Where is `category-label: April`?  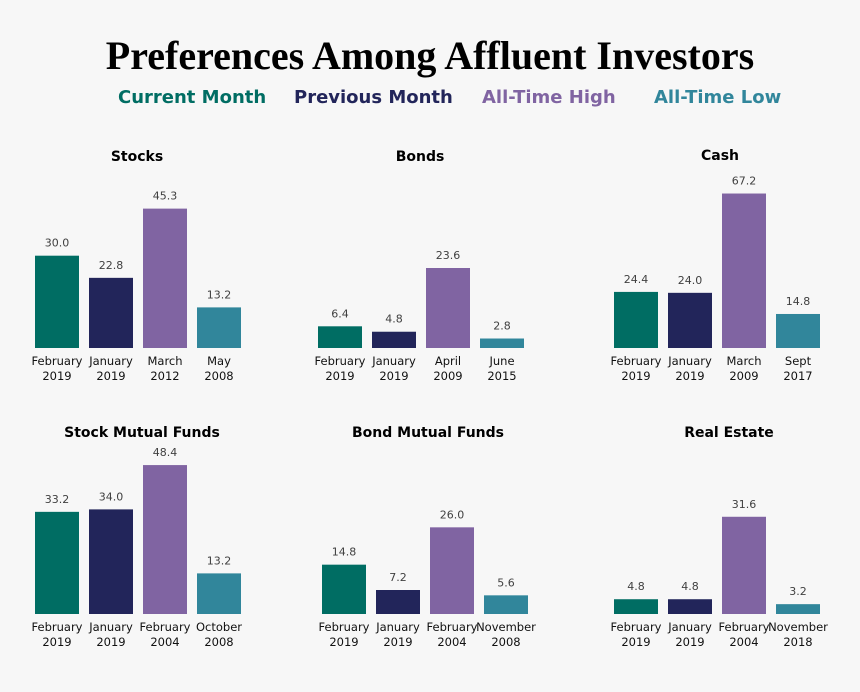
category-label: April is located at coordinates (448, 361).